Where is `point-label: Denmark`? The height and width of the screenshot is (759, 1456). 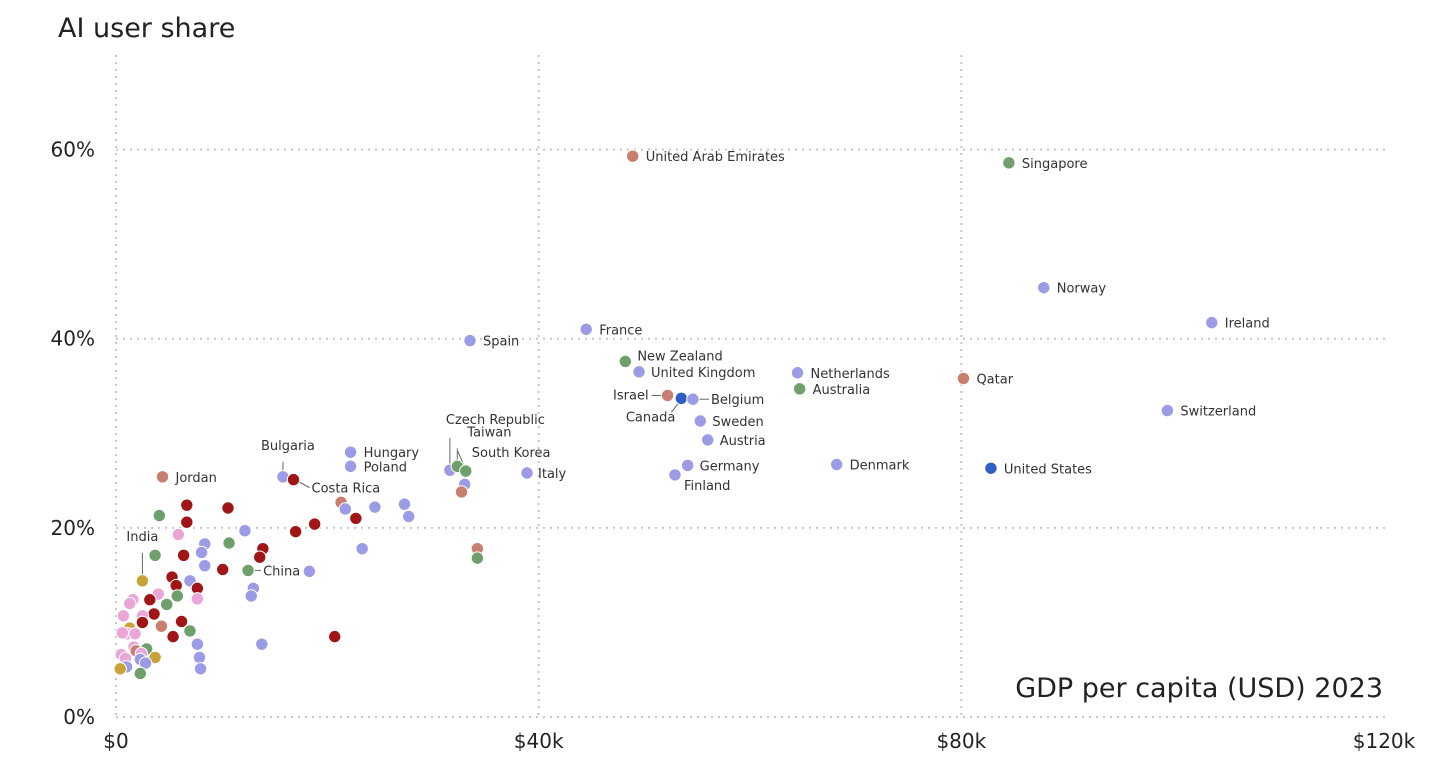 point-label: Denmark is located at coordinates (880, 465).